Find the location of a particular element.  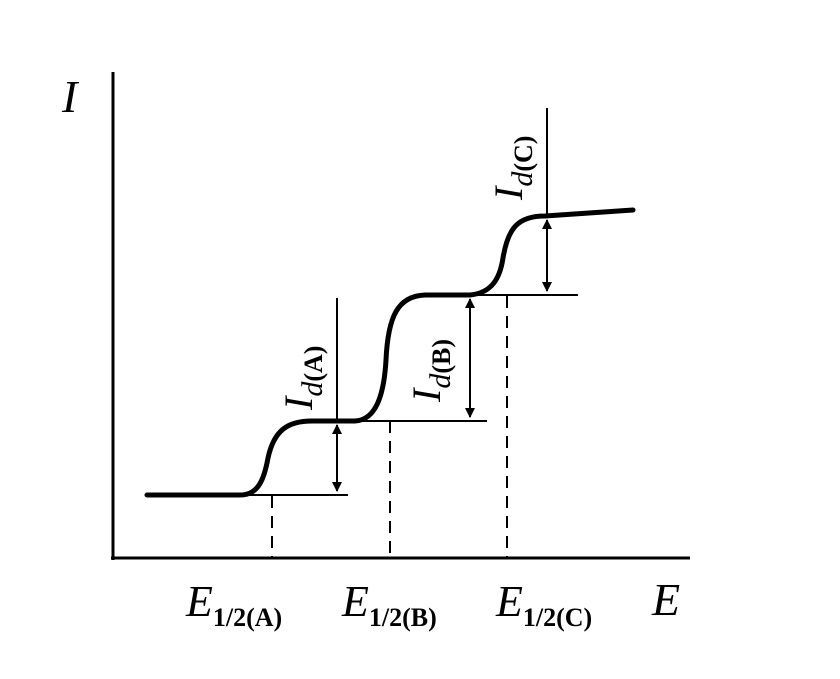

id-c-species: (C) is located at coordinates (523, 154).